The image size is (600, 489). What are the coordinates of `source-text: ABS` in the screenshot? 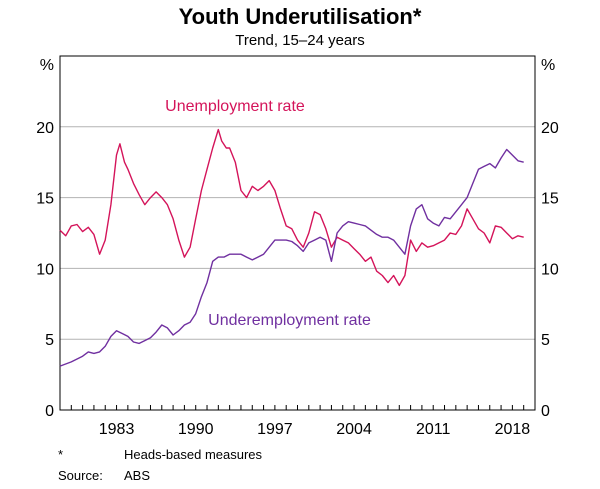 It's located at (137, 475).